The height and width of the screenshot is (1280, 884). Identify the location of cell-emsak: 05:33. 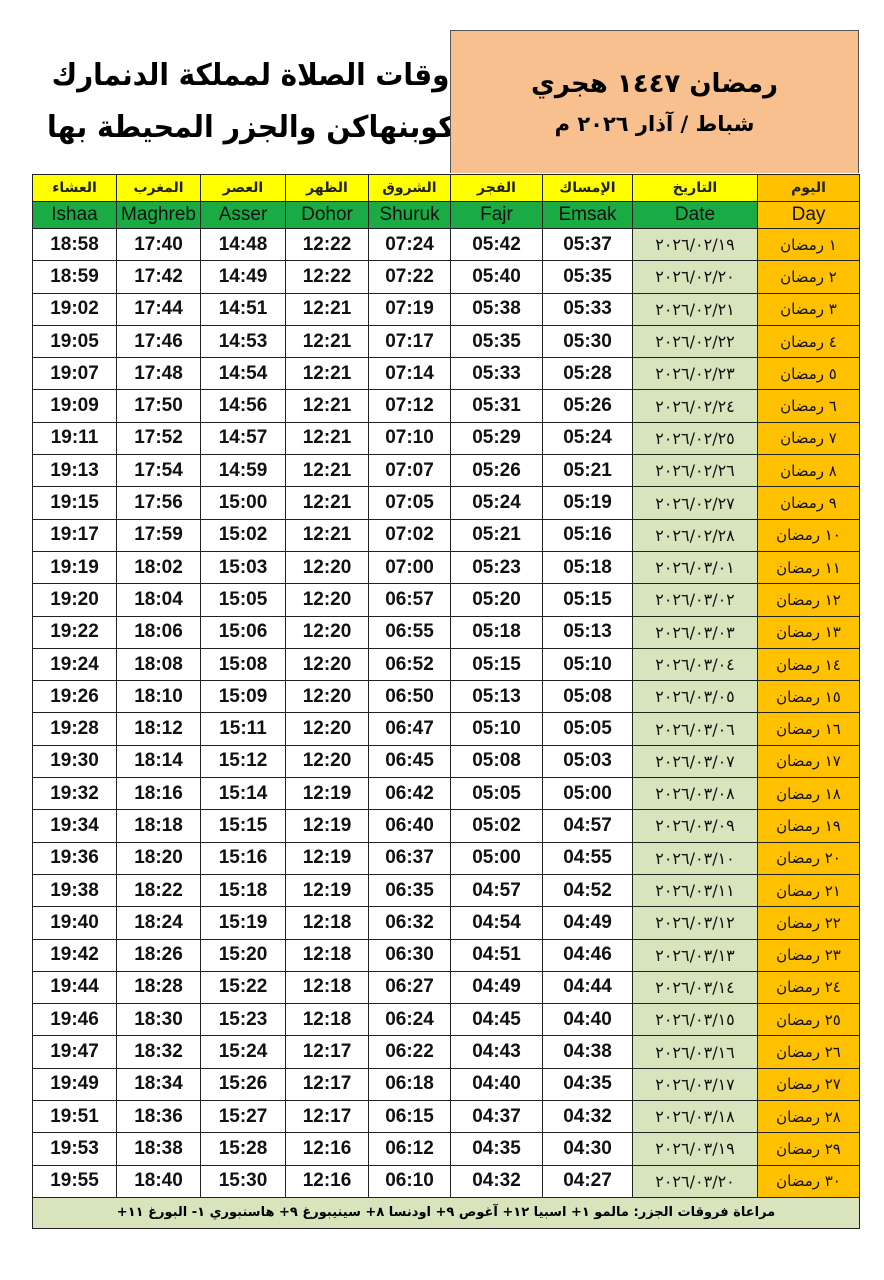
(587, 309).